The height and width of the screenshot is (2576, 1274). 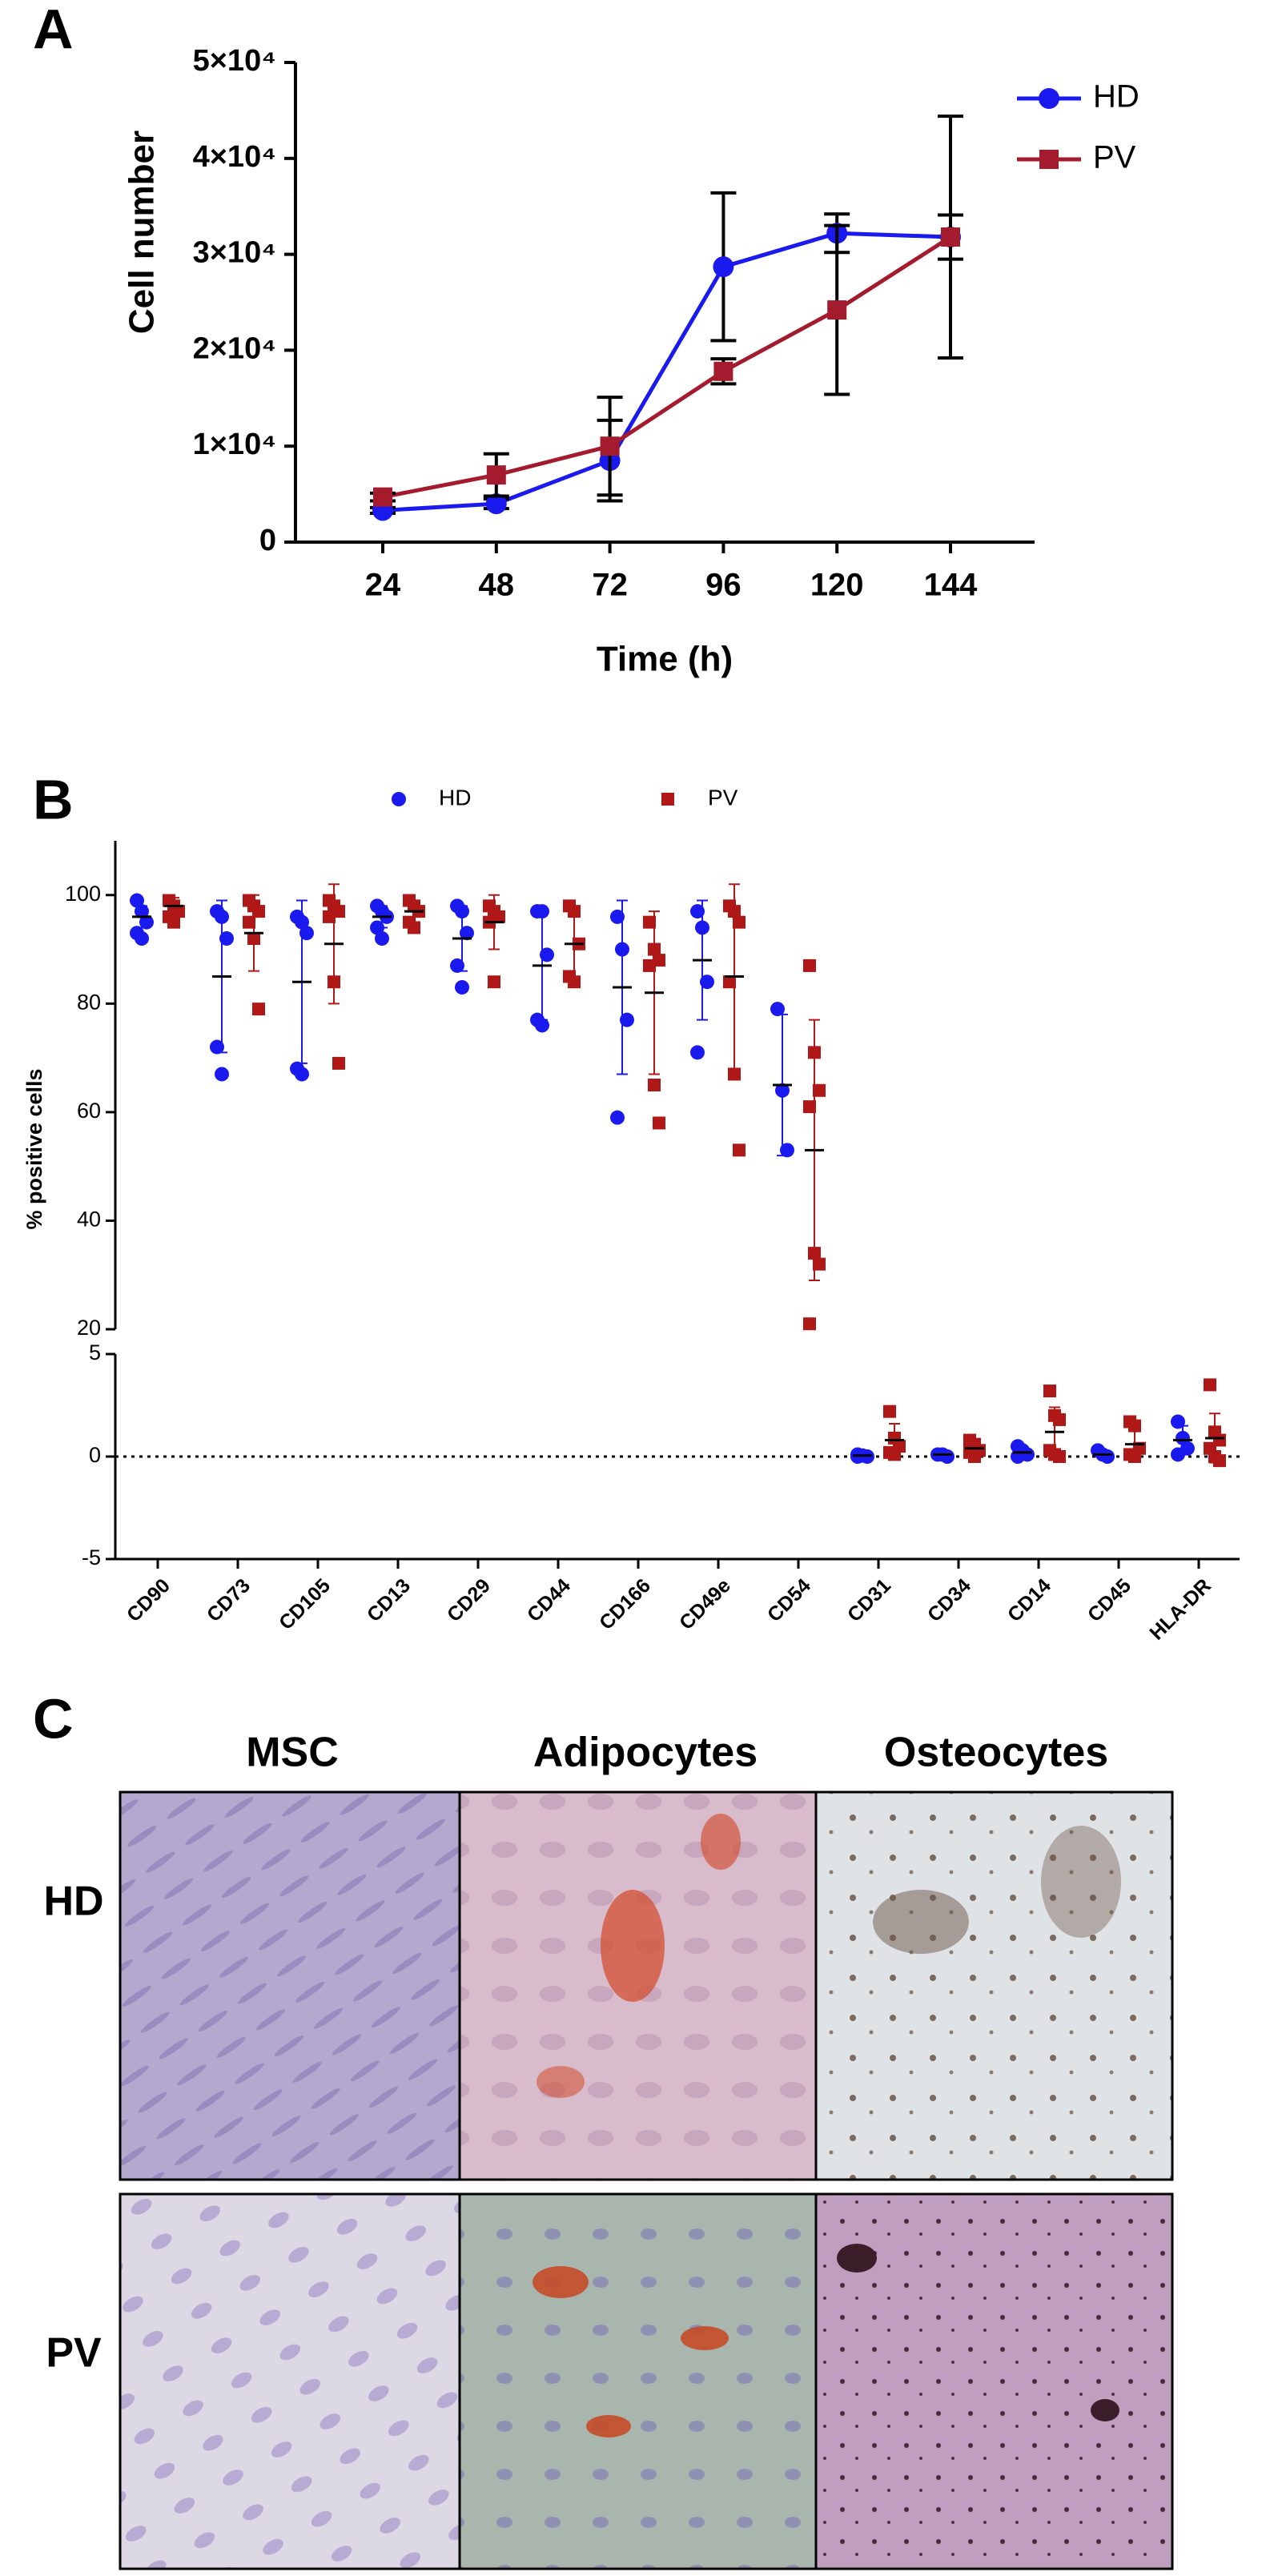 I want to click on x-tick-label: CD54, so click(x=789, y=1600).